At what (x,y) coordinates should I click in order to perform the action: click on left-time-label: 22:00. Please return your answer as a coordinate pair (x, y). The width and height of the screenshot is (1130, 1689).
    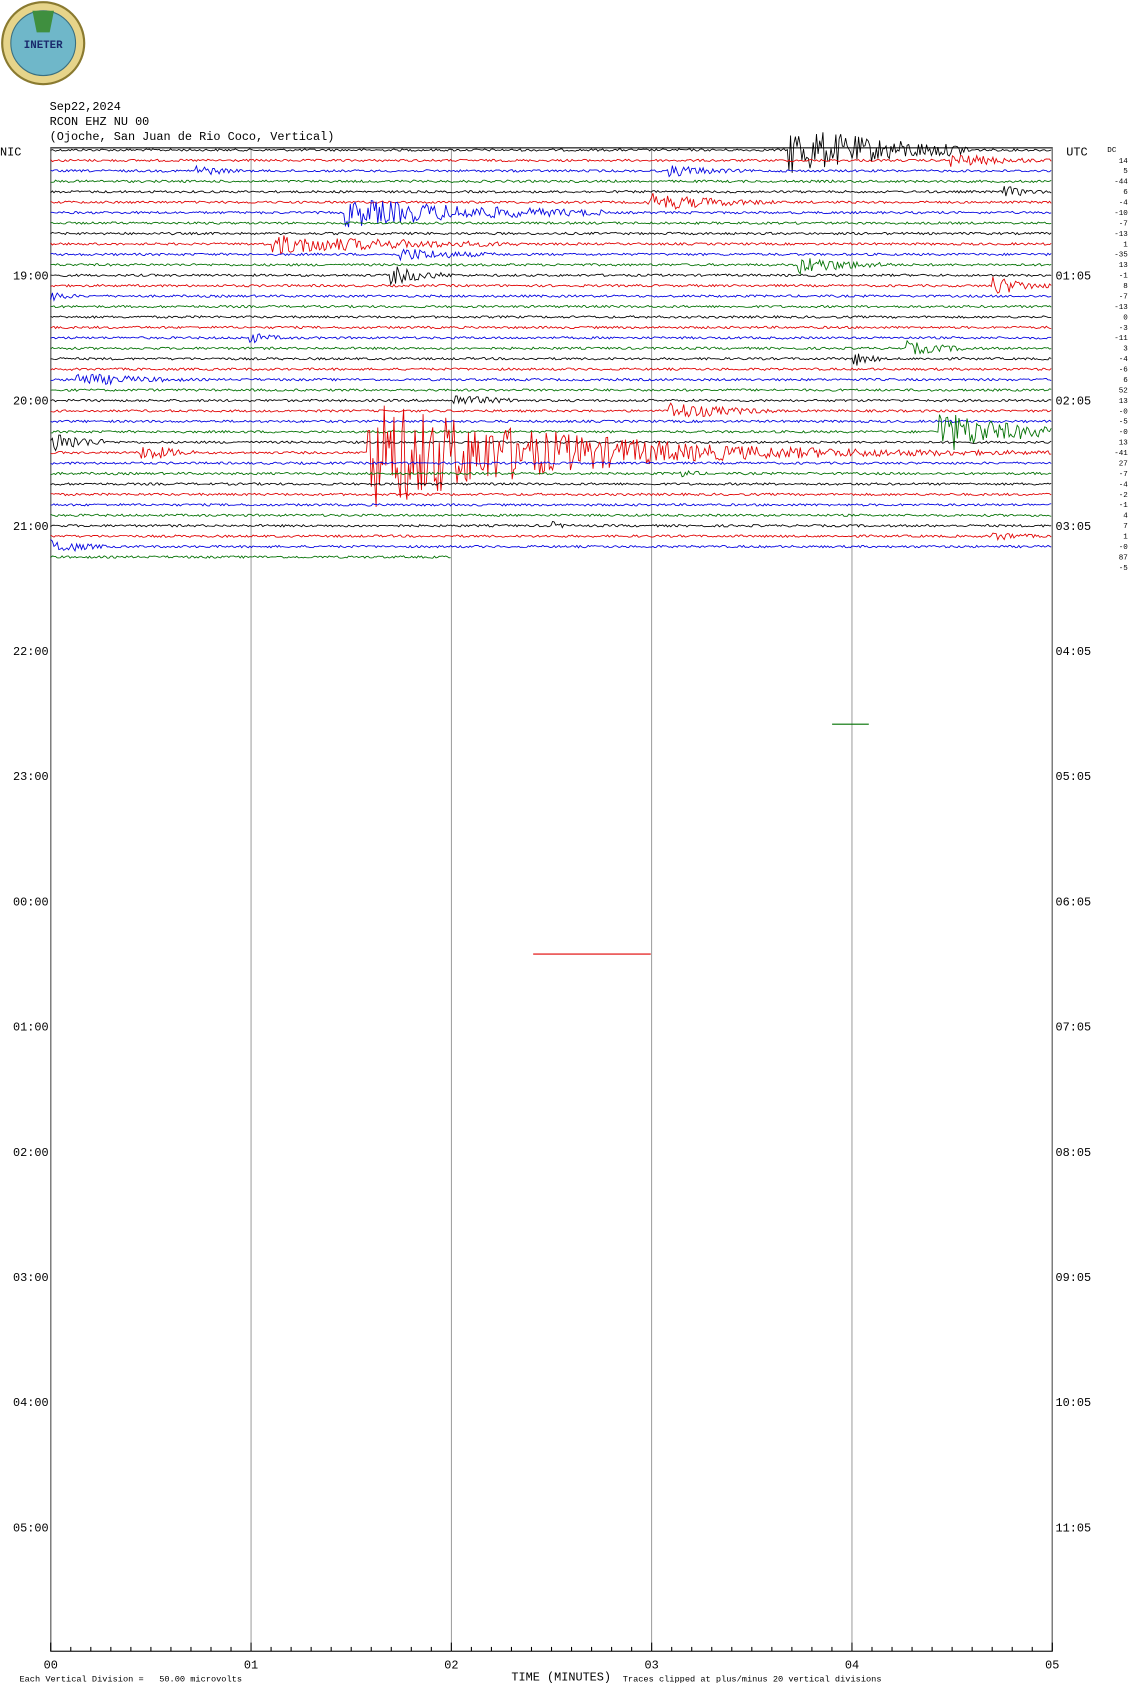
    Looking at the image, I should click on (31, 652).